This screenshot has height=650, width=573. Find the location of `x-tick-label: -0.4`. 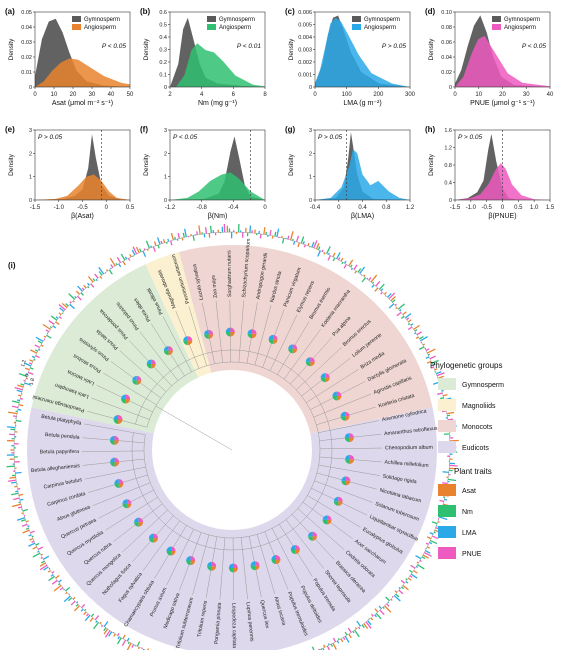

x-tick-label: -0.4 is located at coordinates (233, 208).